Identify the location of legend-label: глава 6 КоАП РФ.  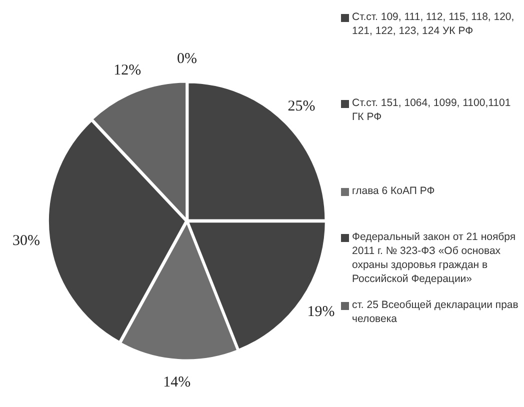
(393, 191).